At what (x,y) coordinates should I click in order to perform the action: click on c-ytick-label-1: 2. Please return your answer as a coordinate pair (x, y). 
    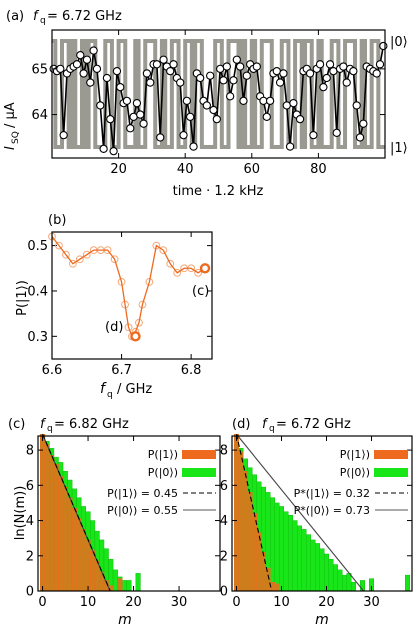
    Looking at the image, I should click on (30, 556).